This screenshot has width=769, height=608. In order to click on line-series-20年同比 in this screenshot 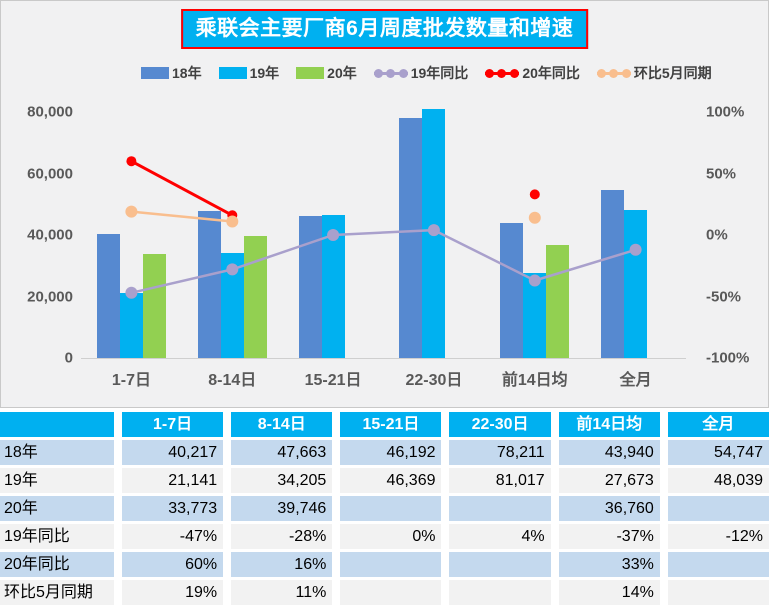, I will do `click(333, 188)`.